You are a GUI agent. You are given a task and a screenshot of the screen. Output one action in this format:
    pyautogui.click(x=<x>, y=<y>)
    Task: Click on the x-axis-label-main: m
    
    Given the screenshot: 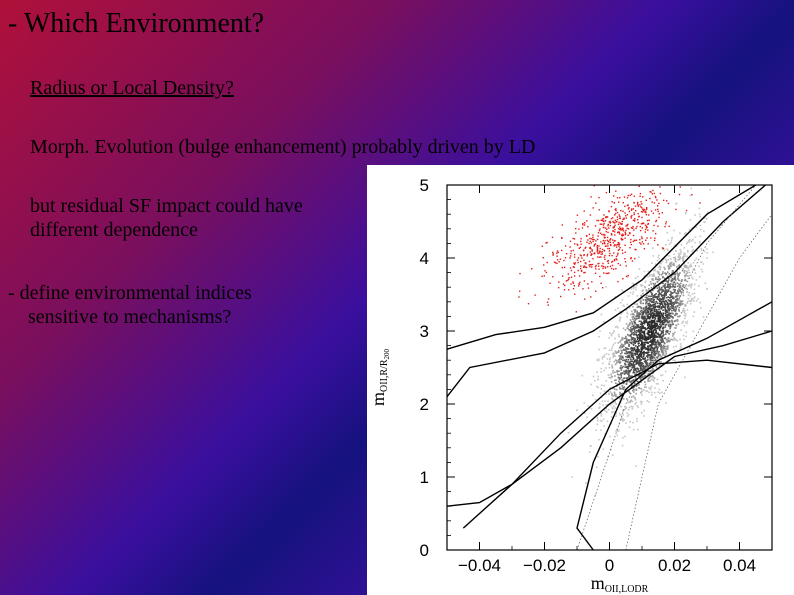 What is the action you would take?
    pyautogui.click(x=598, y=583)
    